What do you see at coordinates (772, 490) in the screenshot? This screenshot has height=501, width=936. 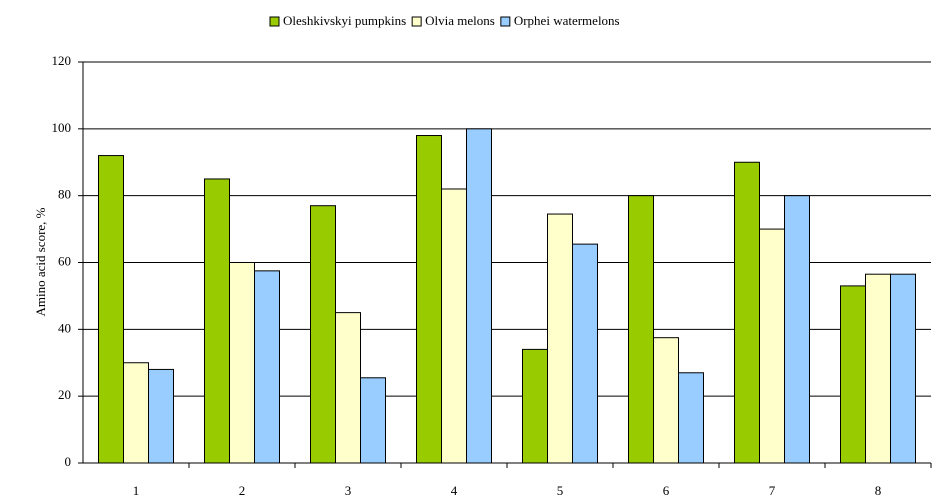 I see `x-tick-label: 7` at bounding box center [772, 490].